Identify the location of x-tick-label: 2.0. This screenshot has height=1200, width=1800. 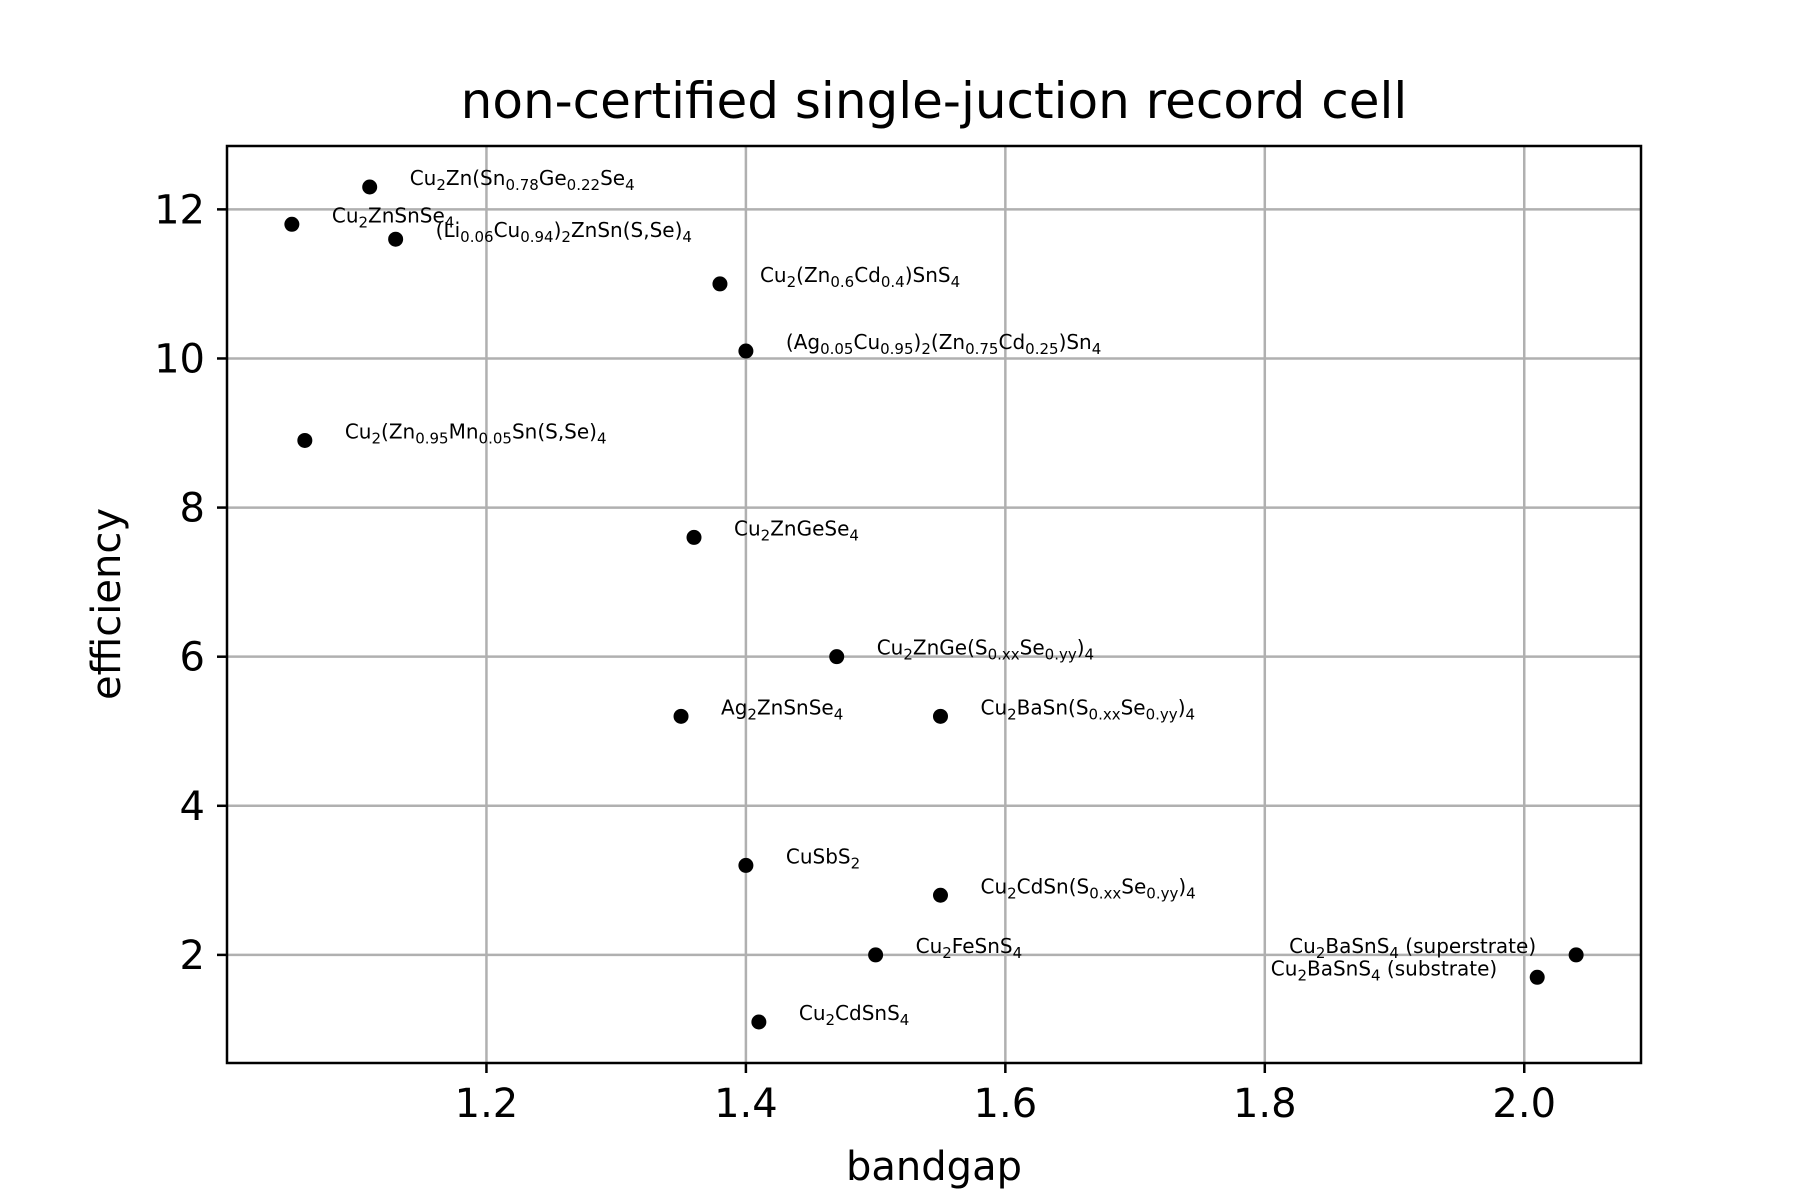
(1524, 1104).